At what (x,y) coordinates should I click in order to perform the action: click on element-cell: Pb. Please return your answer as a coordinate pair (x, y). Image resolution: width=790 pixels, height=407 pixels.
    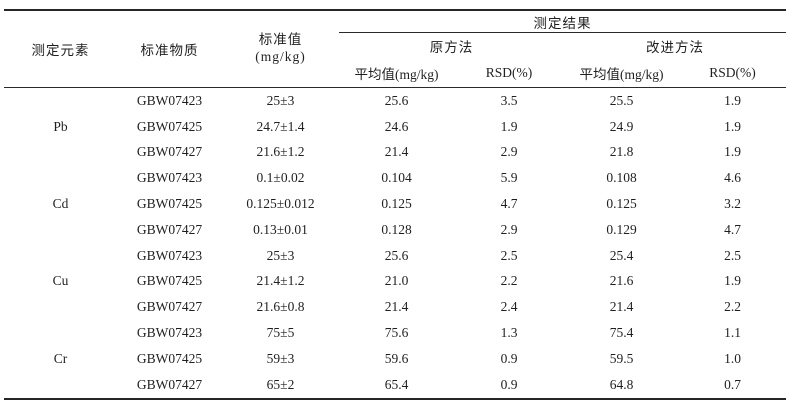
    Looking at the image, I should click on (60, 126).